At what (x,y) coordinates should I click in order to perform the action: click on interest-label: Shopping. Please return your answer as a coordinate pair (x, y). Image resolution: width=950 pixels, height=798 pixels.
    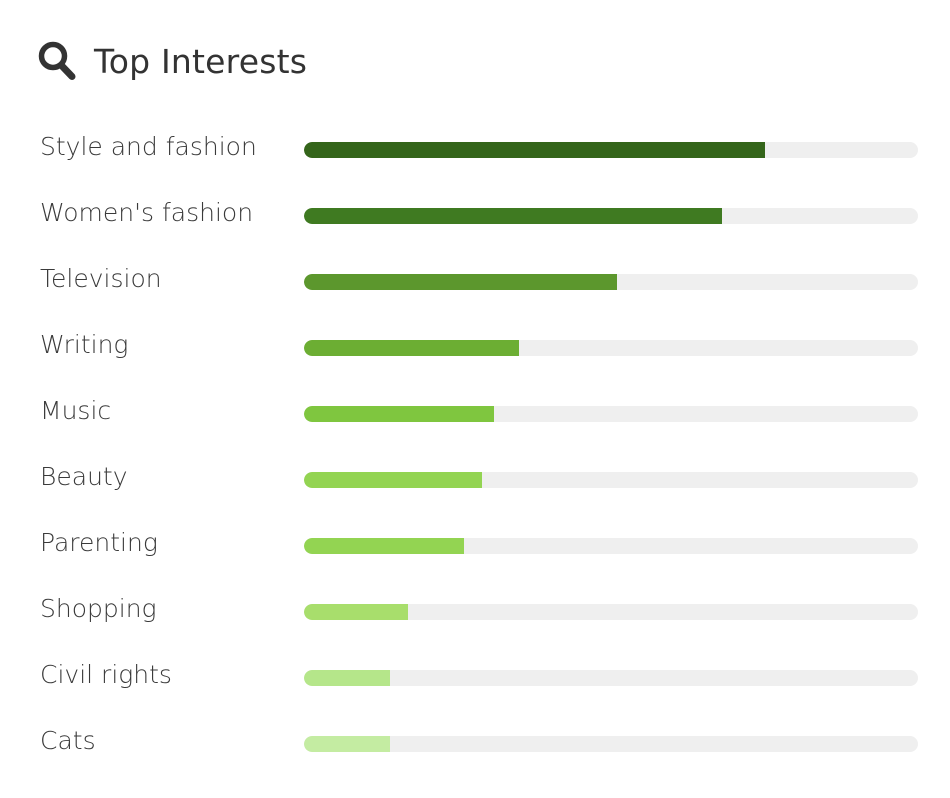
    Looking at the image, I should click on (98, 608).